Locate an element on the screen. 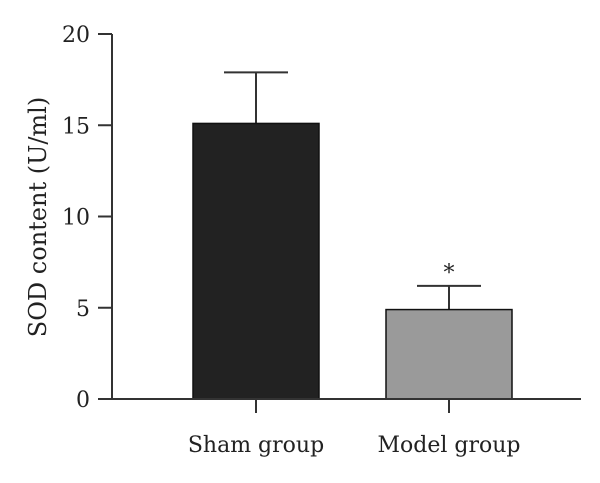  y-axis-title: SOD content (U/ml) is located at coordinates (38, 217).